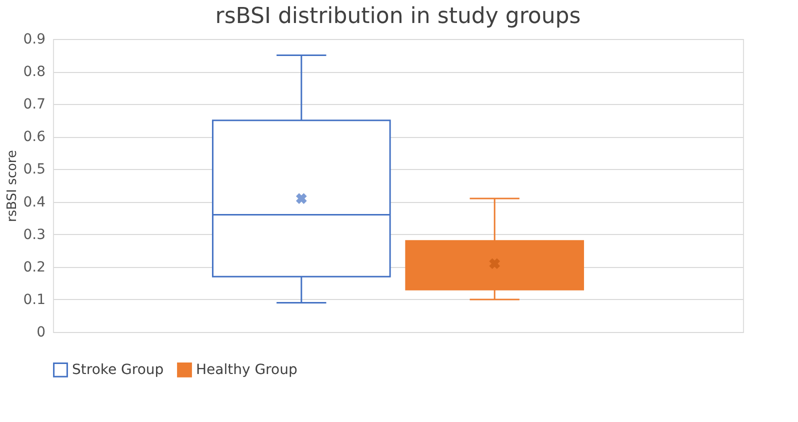 The height and width of the screenshot is (422, 798). Describe the element at coordinates (12, 186) in the screenshot. I see `y-axis-title: rsBSI score` at that location.